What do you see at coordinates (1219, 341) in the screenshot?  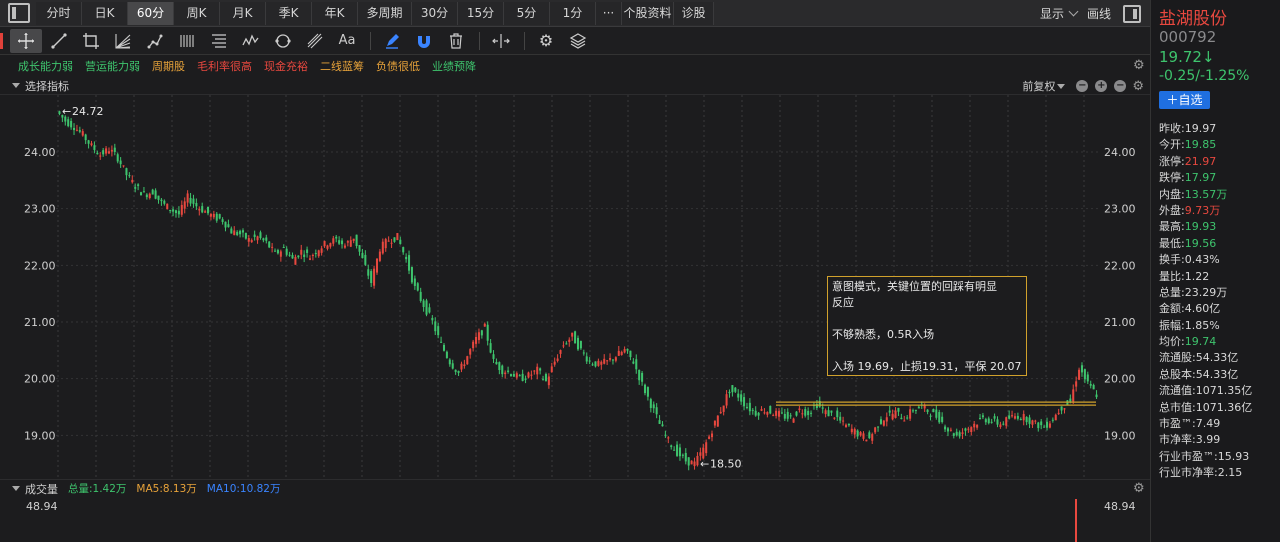 I see `quote-row: 均价:19.74` at bounding box center [1219, 341].